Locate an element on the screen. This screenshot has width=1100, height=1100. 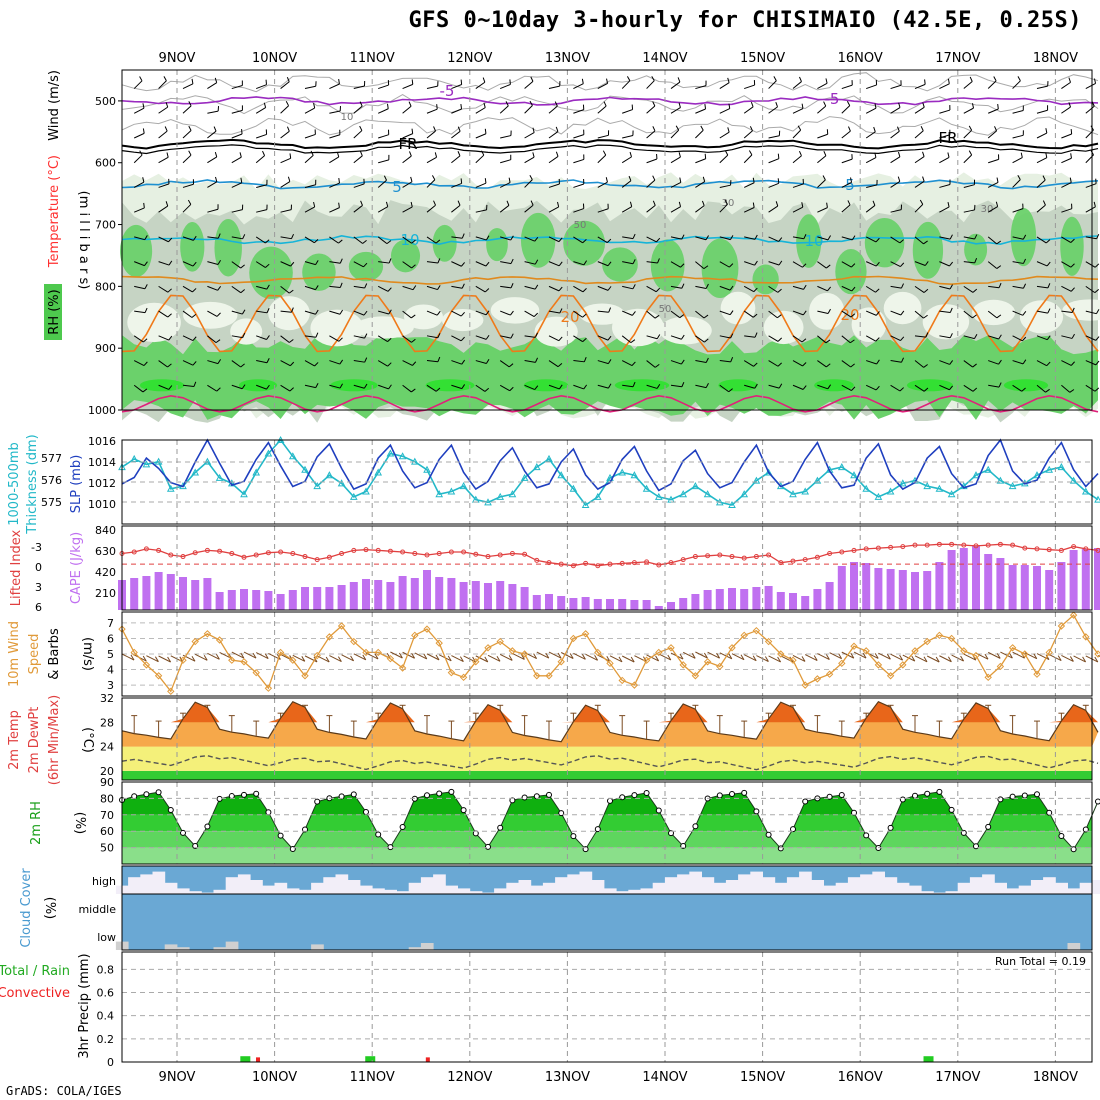
slp-panel is located at coordinates (609, 472).